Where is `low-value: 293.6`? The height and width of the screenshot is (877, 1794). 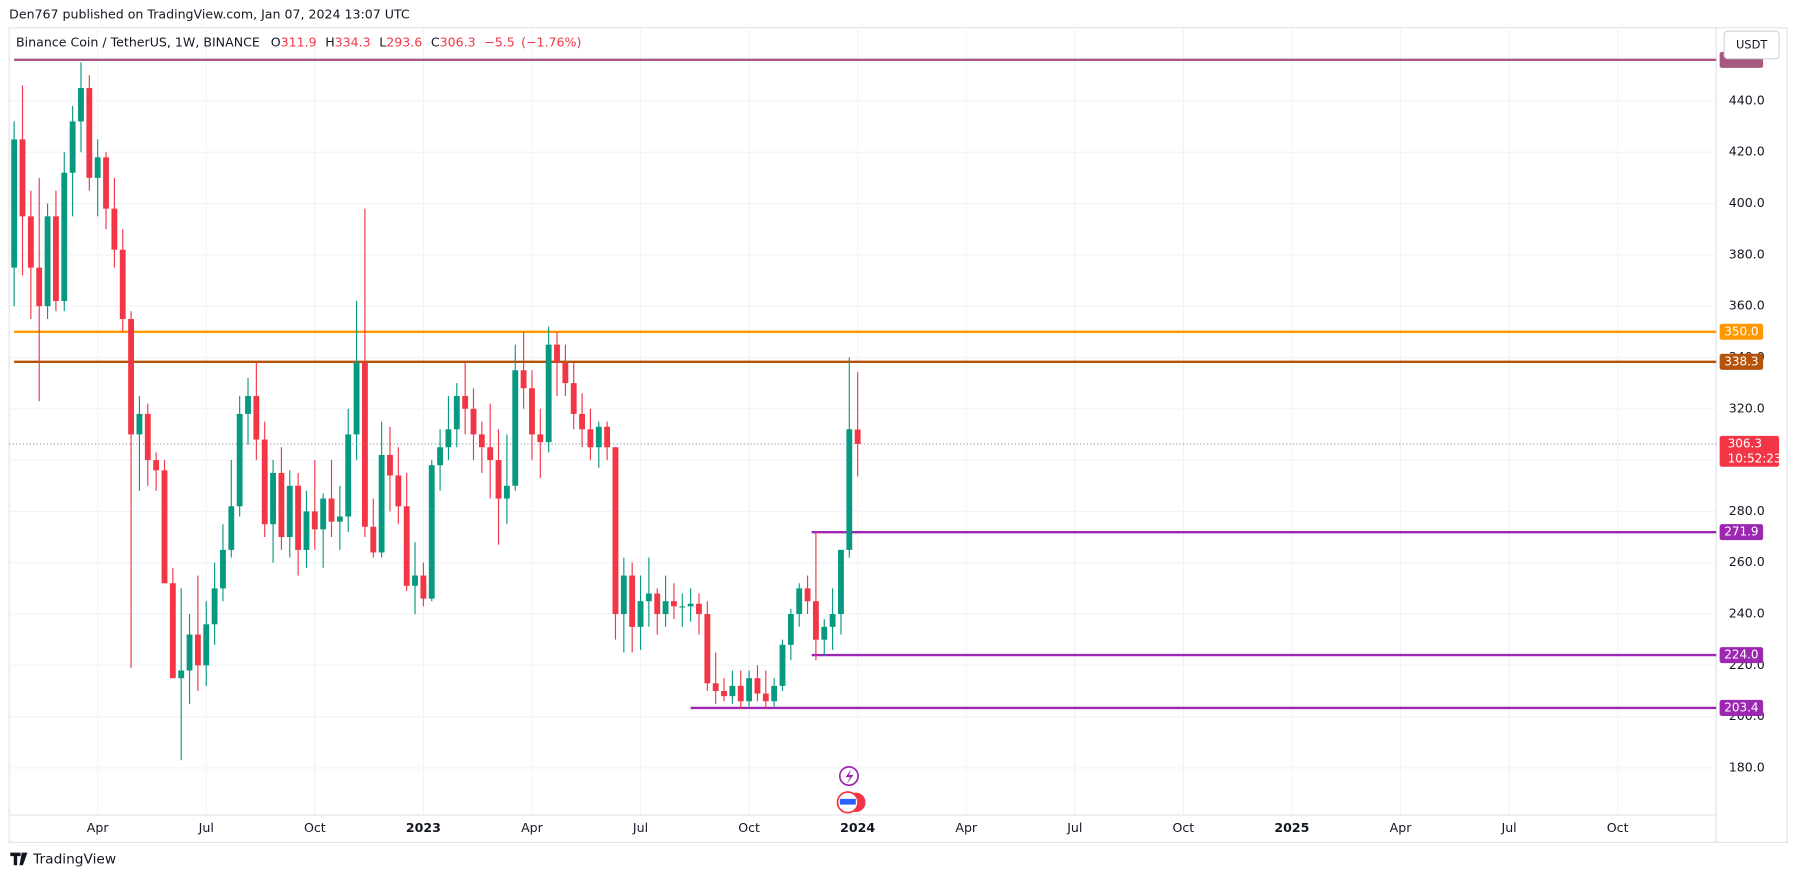
low-value: 293.6 is located at coordinates (404, 41).